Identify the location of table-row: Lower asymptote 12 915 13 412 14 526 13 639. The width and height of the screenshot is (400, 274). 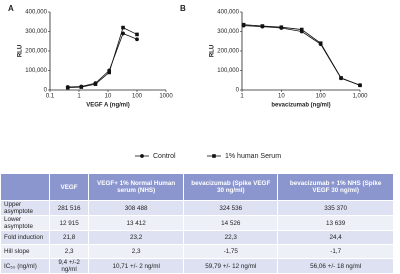
(197, 223).